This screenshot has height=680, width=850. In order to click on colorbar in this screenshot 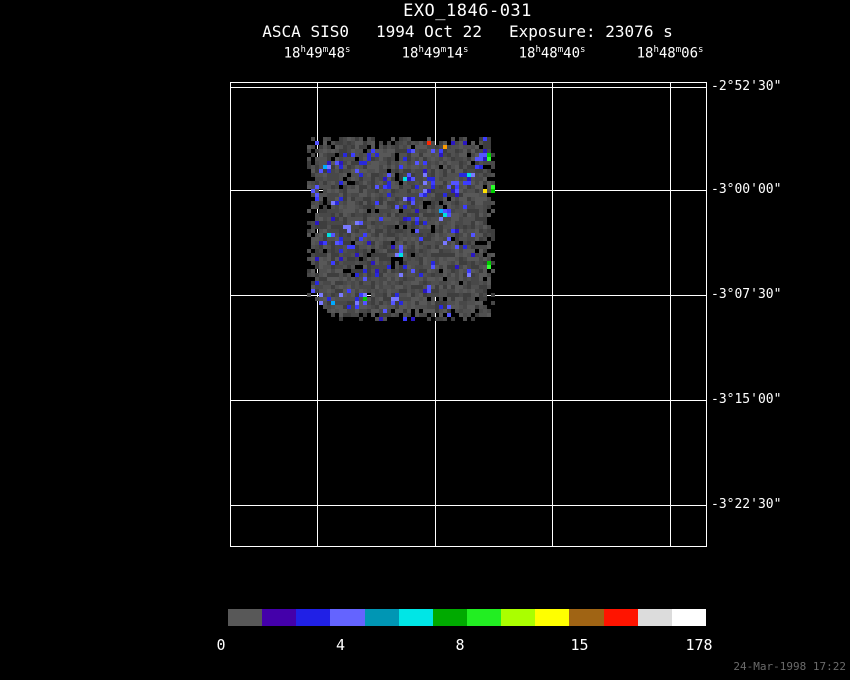, I will do `click(467, 617)`.